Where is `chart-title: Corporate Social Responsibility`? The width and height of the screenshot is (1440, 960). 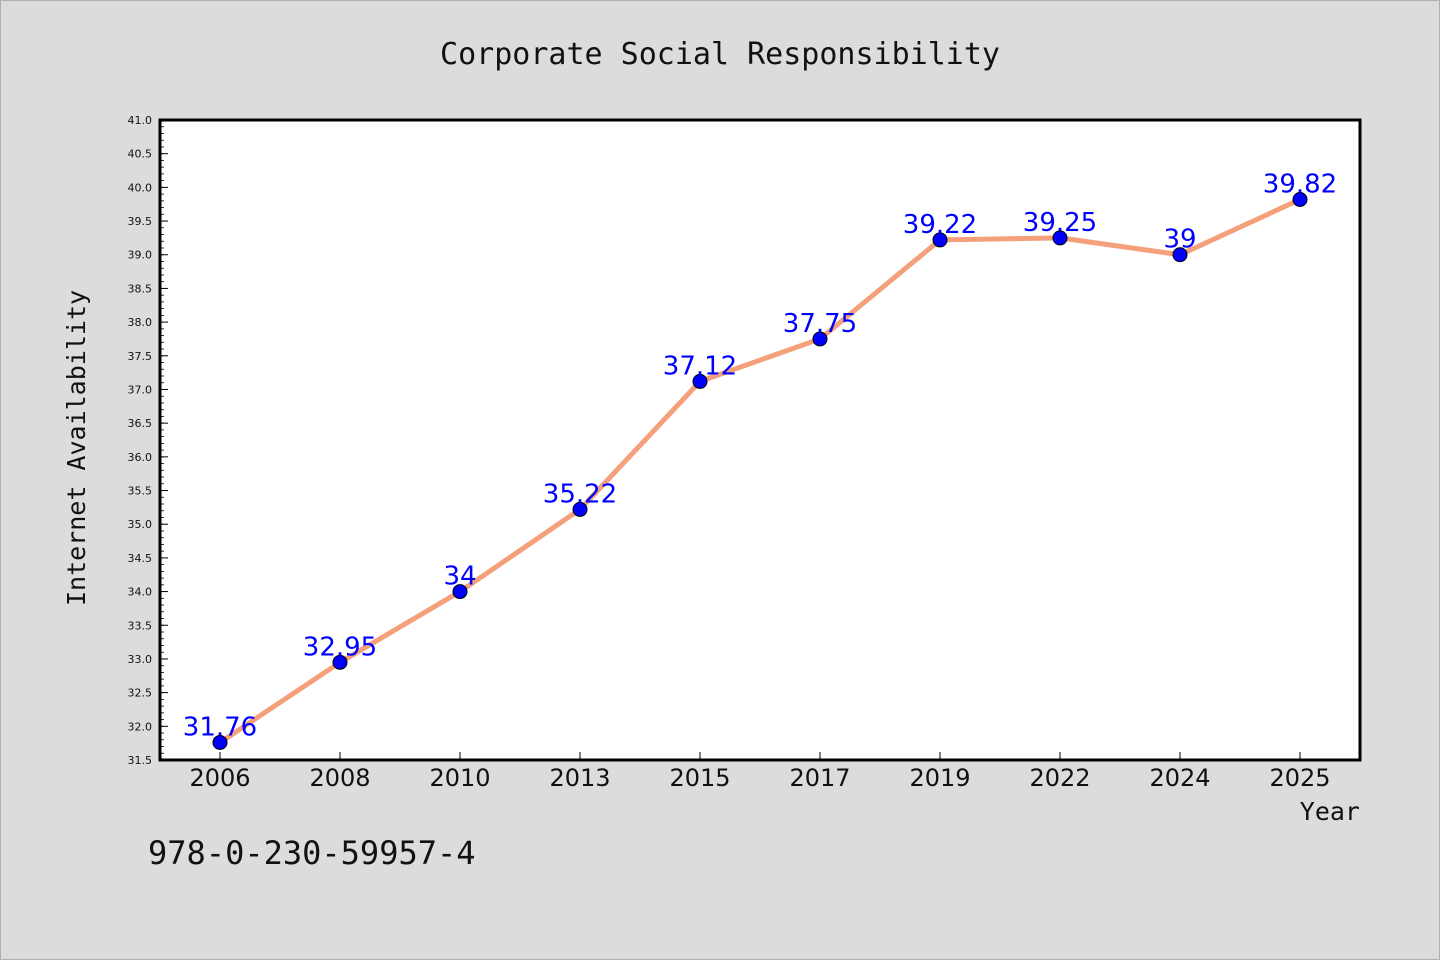
chart-title: Corporate Social Responsibility is located at coordinates (720, 54).